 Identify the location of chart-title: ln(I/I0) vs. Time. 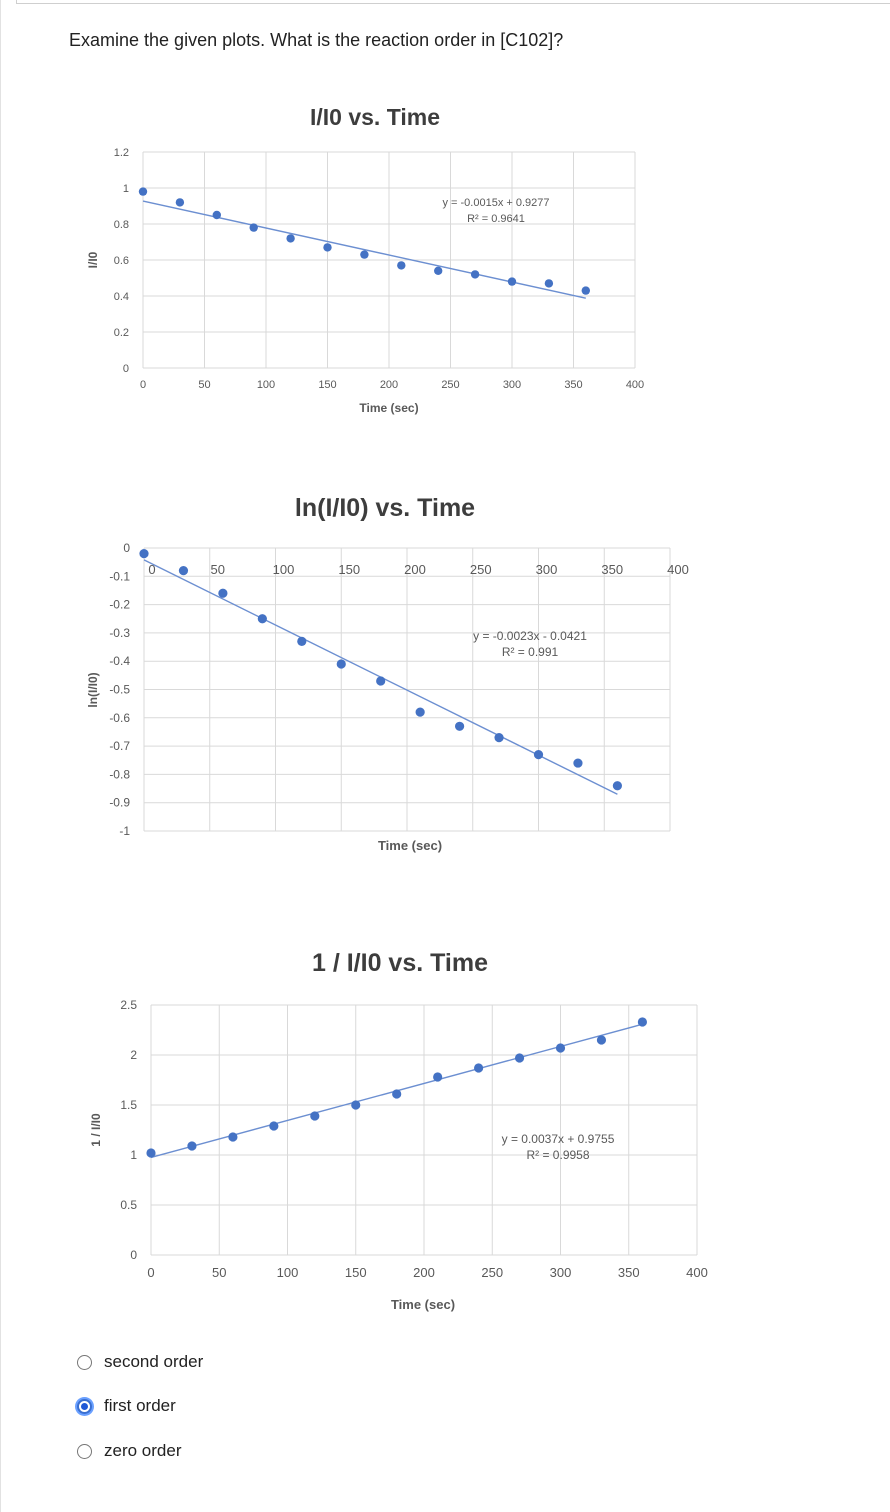
(385, 508).